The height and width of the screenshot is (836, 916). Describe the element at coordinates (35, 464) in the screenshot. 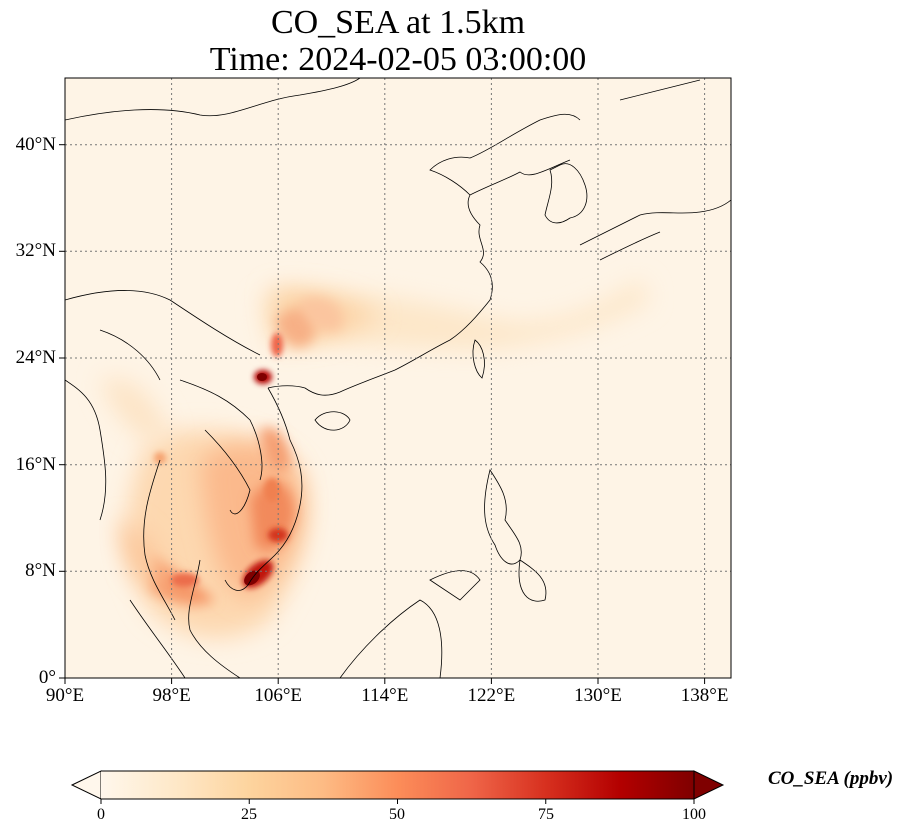

I see `ytick-label: 16°N` at that location.